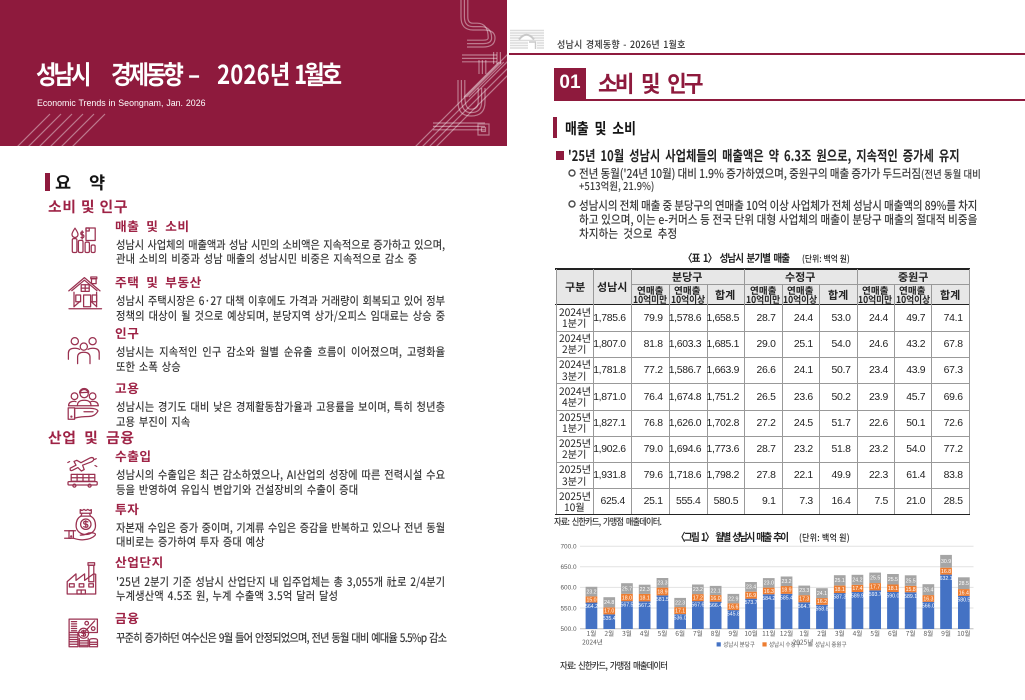 Image resolution: width=1025 pixels, height=700 pixels. What do you see at coordinates (627, 598) in the screenshot?
I see `svg-text: 18.0` at bounding box center [627, 598].